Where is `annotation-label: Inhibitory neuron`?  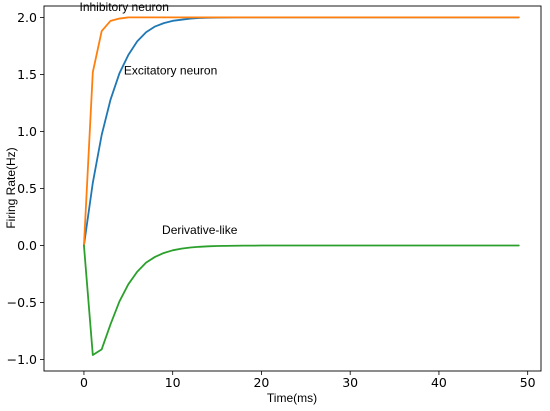
annotation-label: Inhibitory neuron is located at coordinates (124, 7).